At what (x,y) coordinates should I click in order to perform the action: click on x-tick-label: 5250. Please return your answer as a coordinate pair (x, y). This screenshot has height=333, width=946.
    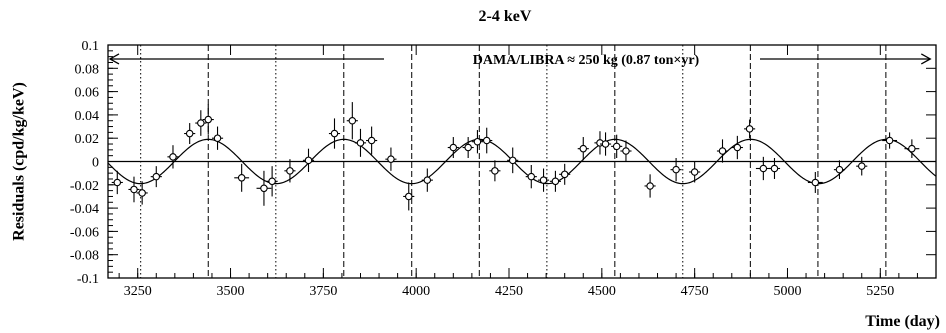
    Looking at the image, I should click on (880, 291).